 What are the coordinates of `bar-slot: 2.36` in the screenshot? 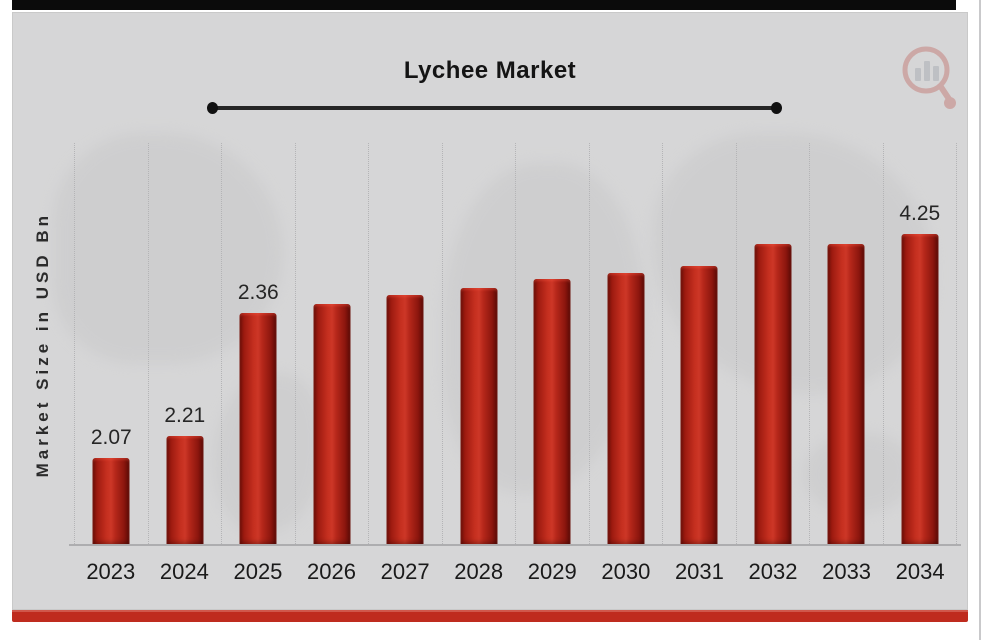 It's located at (258, 344).